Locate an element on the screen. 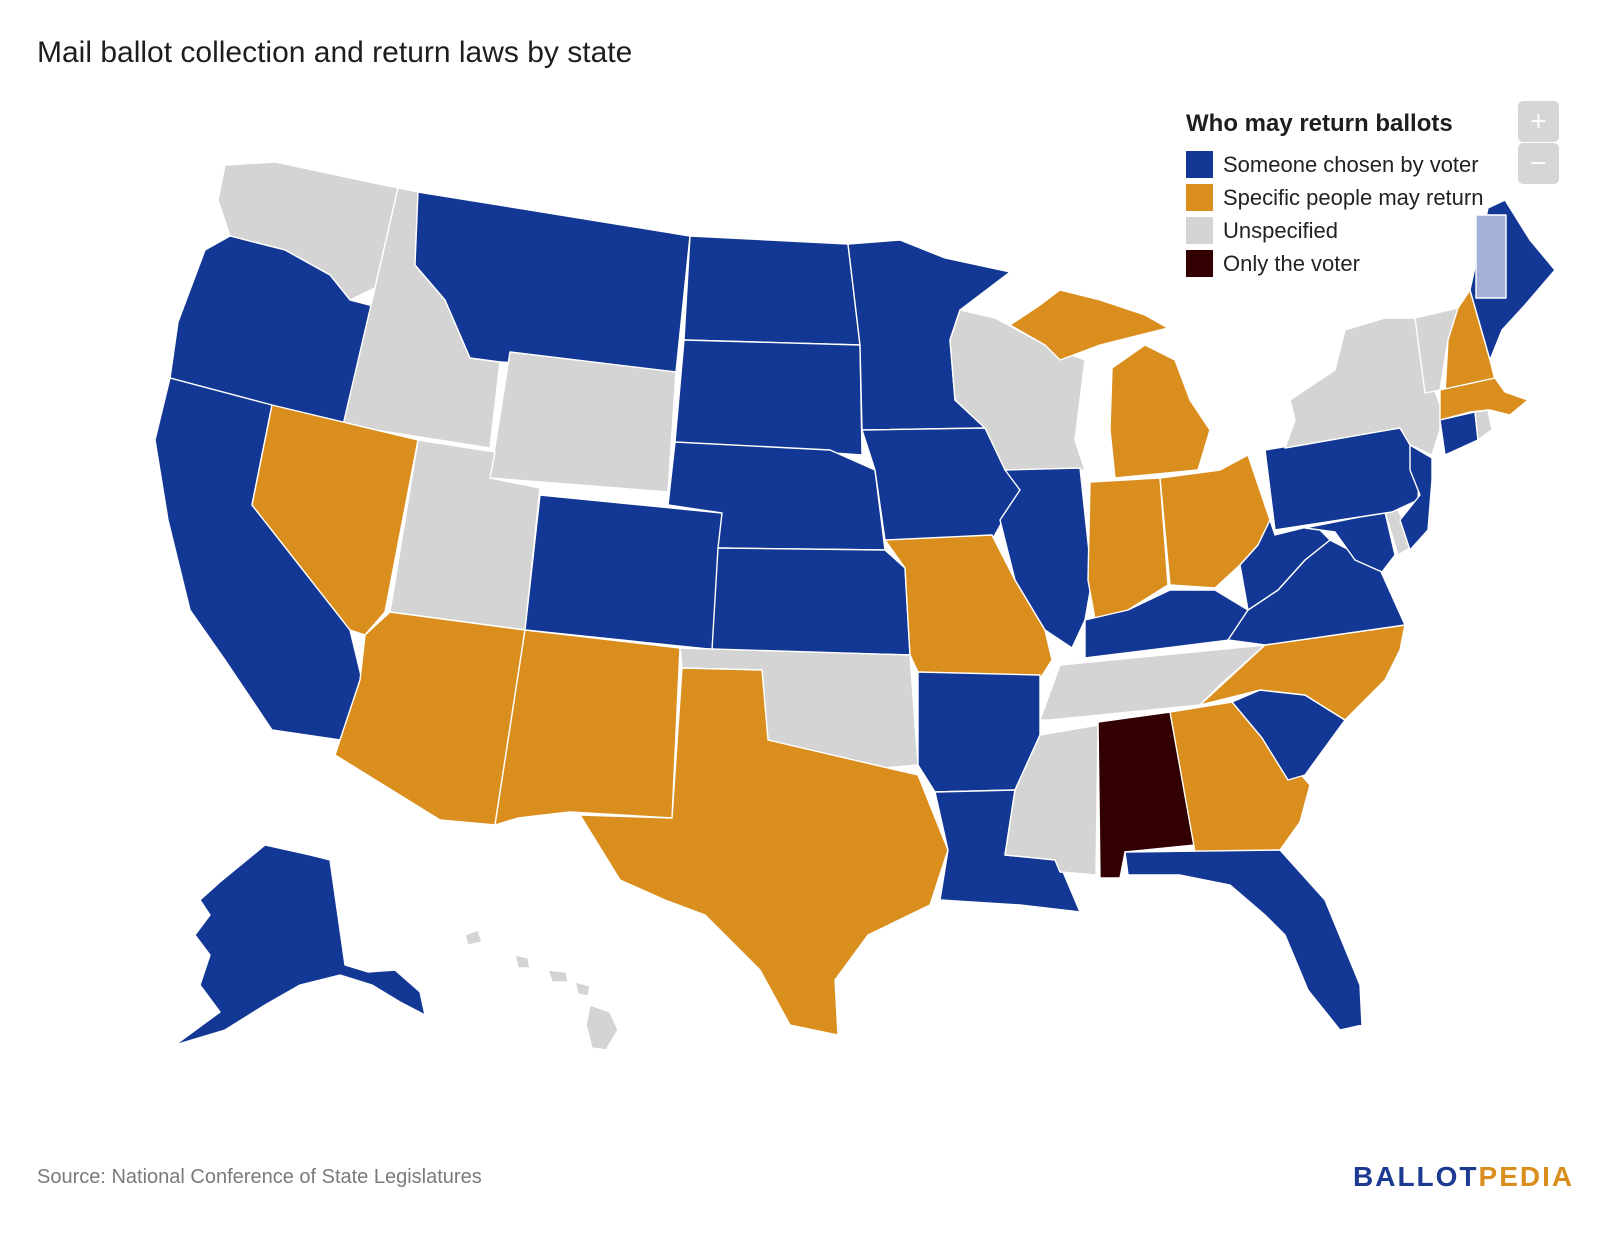 The height and width of the screenshot is (1237, 1600). state-az is located at coordinates (430, 718).